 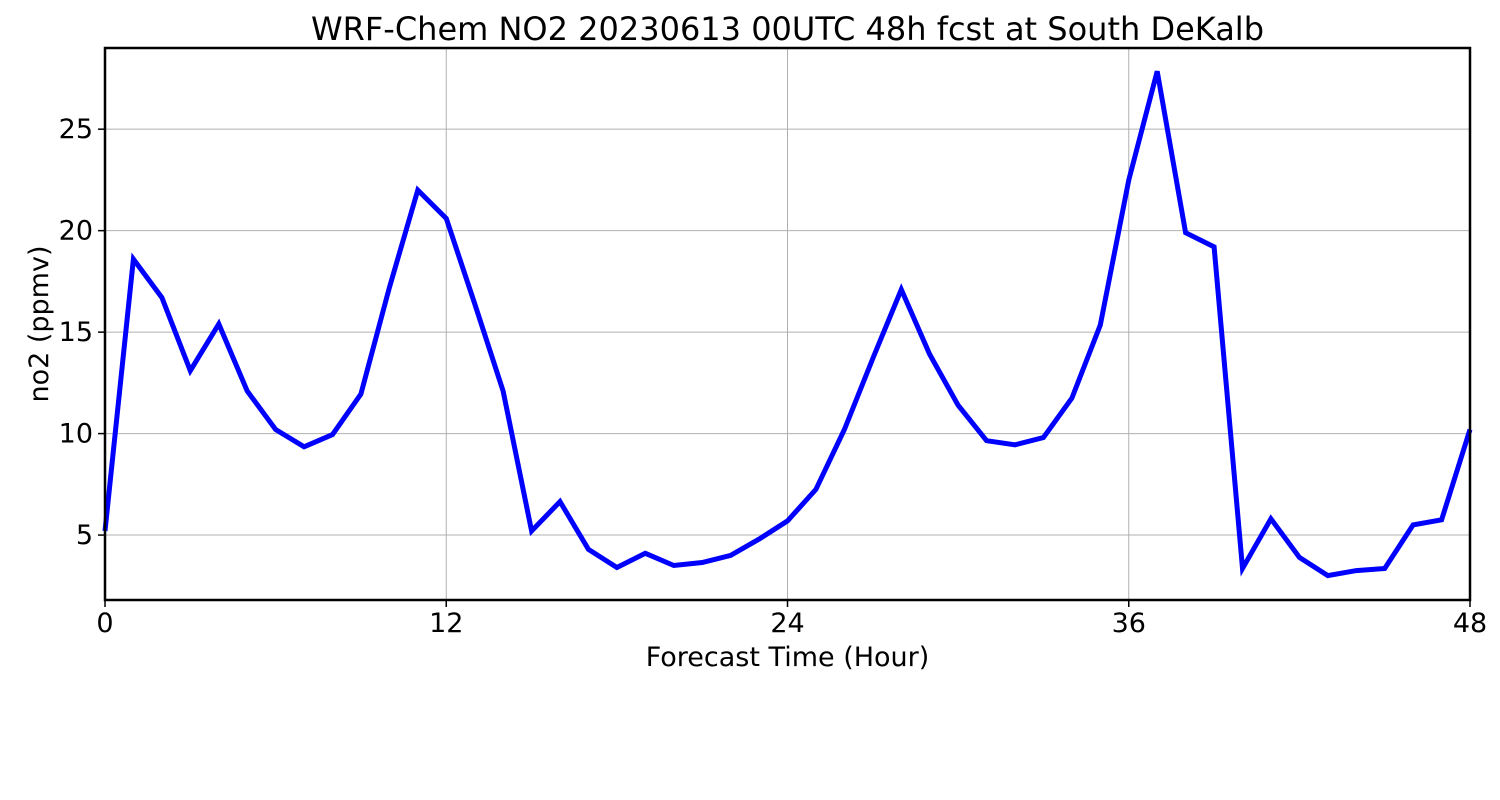 I want to click on y-tick-label: 20, so click(x=76, y=231).